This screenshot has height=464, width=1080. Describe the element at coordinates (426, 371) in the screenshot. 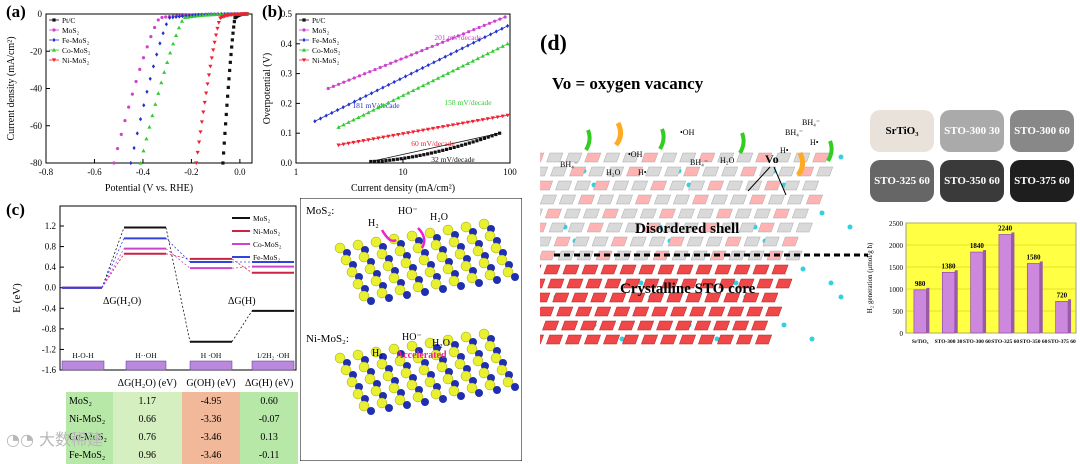

I see `mos2-slab` at that location.